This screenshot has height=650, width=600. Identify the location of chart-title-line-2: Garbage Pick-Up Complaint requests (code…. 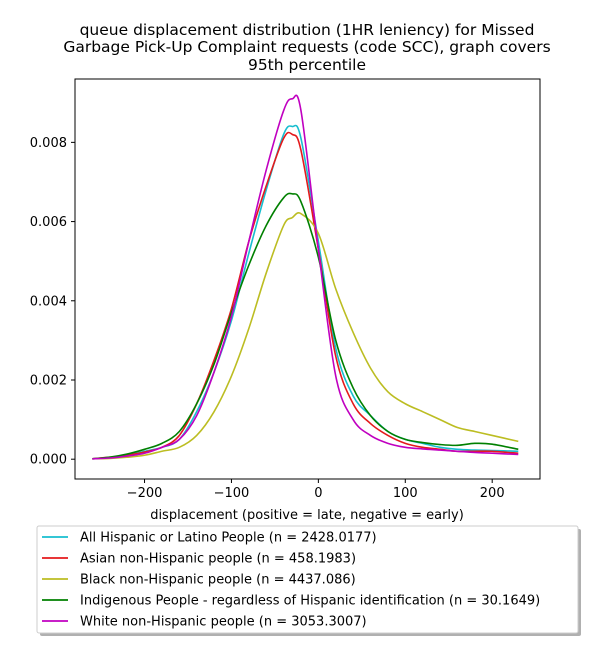
(306, 47).